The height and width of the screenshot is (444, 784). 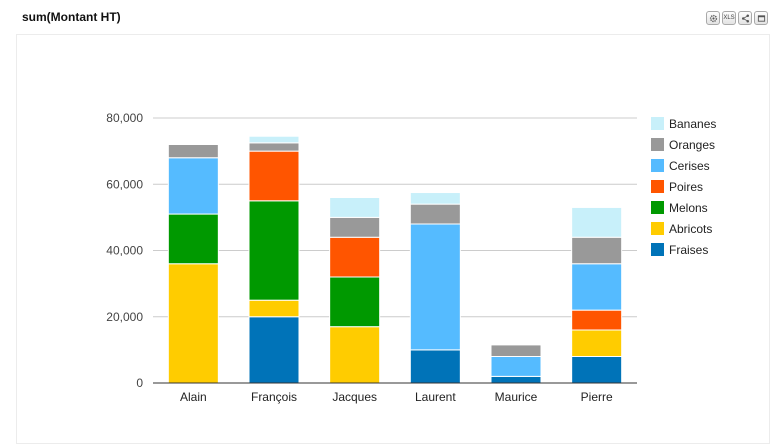 I want to click on xls-icon: XLS, so click(x=729, y=18).